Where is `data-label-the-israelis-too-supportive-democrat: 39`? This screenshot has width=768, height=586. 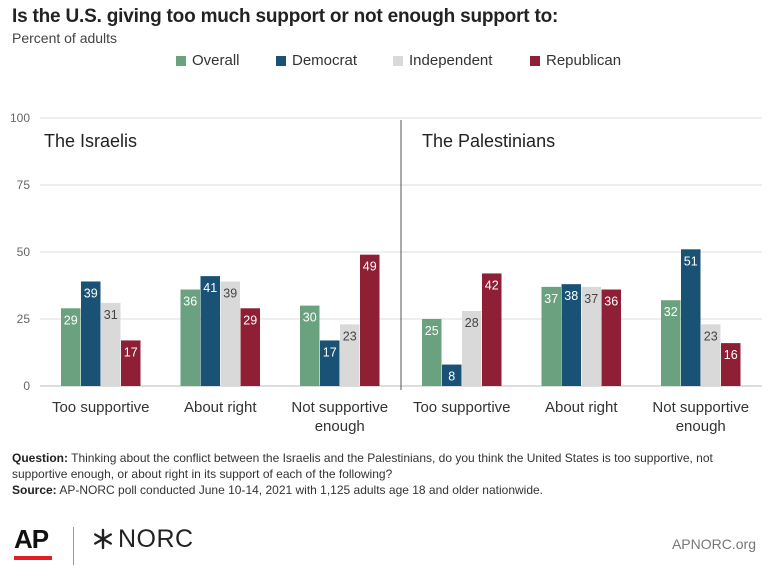
data-label-the-israelis-too-supportive-democrat: 39 is located at coordinates (91, 293).